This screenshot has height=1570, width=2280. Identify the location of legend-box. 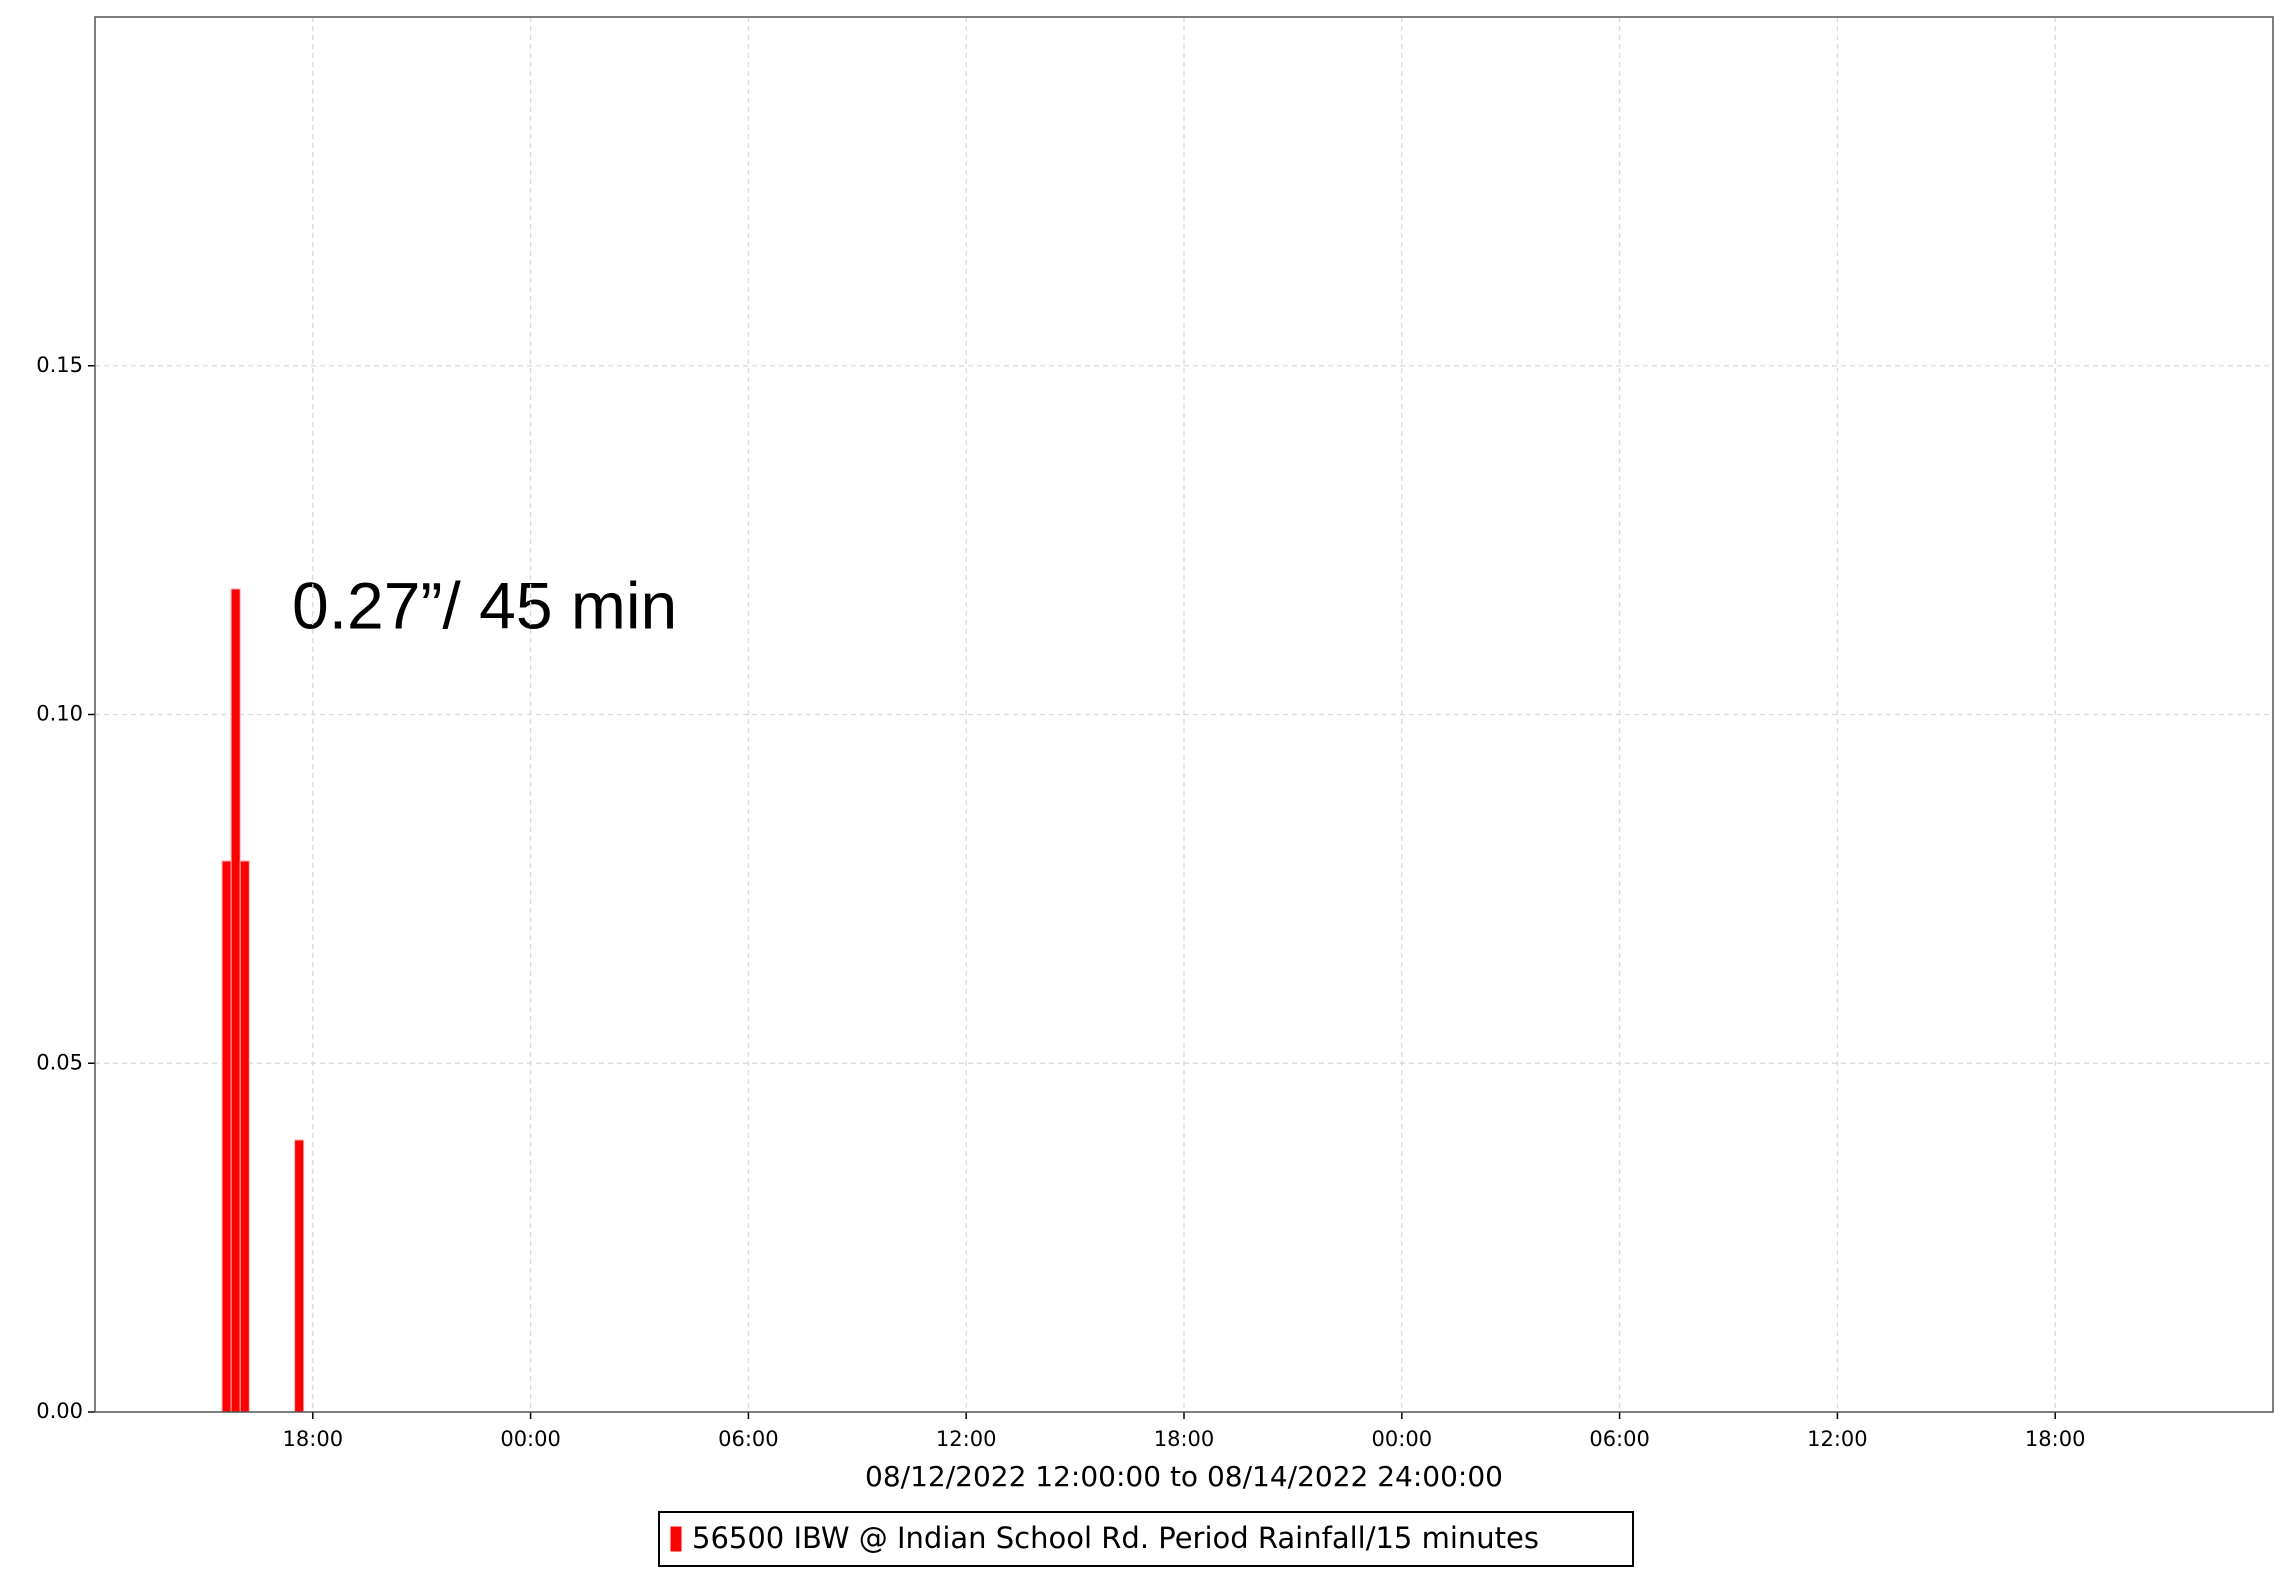
(1146, 1539).